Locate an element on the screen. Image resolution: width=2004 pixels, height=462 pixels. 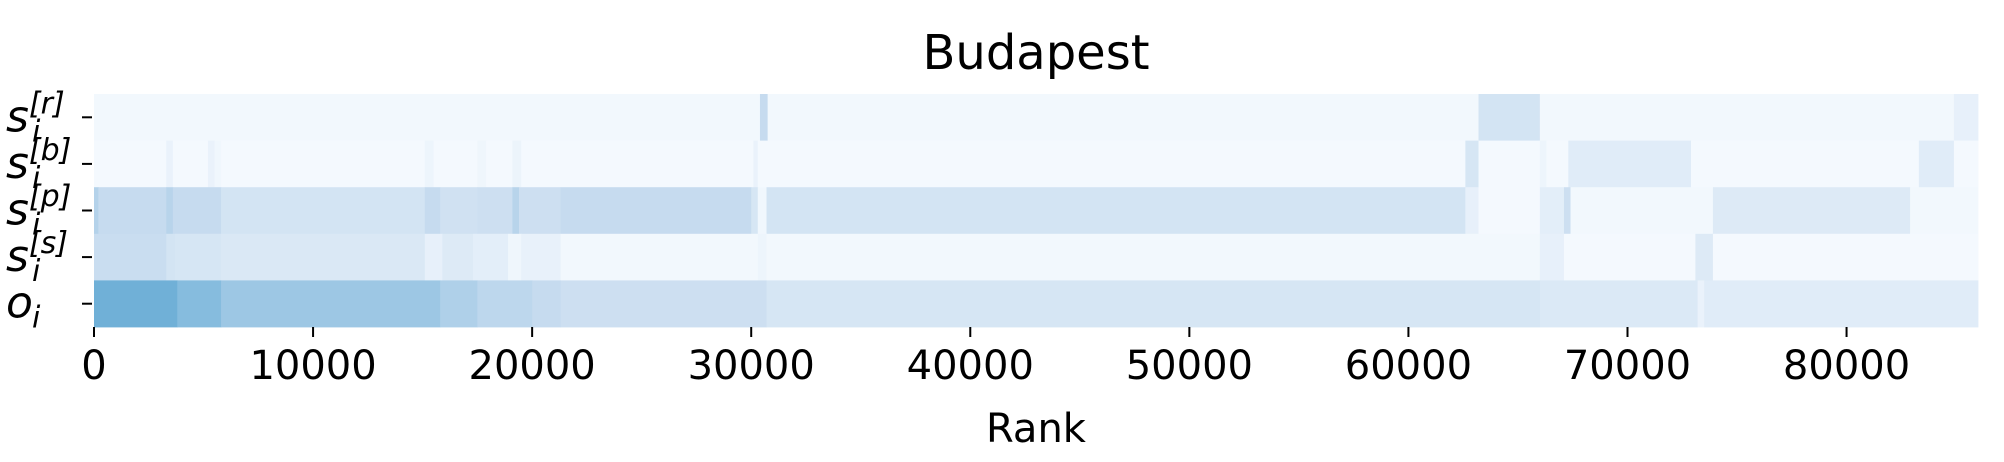
x-tick-label: 80000 is located at coordinates (1846, 366).